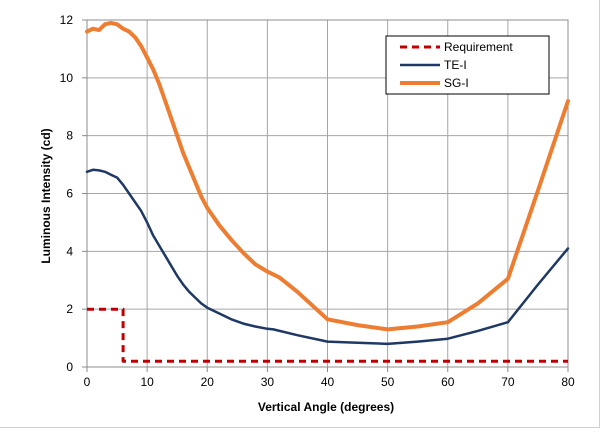 Image resolution: width=603 pixels, height=433 pixels. What do you see at coordinates (147, 382) in the screenshot?
I see `x-tick-label: 10` at bounding box center [147, 382].